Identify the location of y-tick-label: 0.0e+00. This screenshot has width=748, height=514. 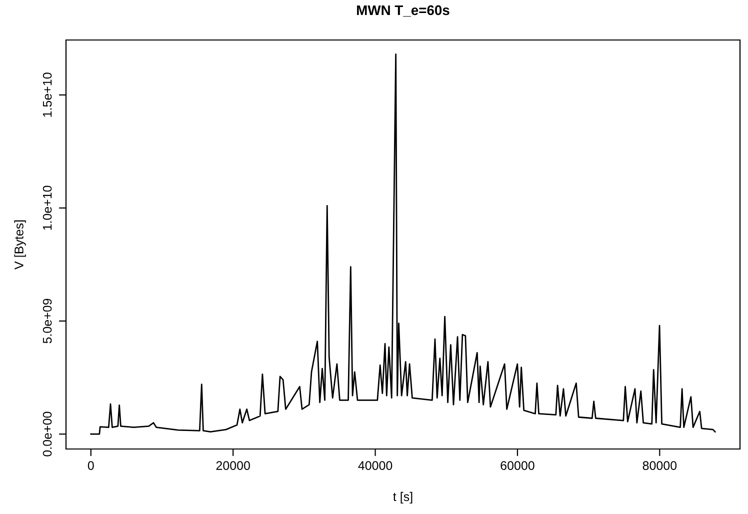
(47, 434).